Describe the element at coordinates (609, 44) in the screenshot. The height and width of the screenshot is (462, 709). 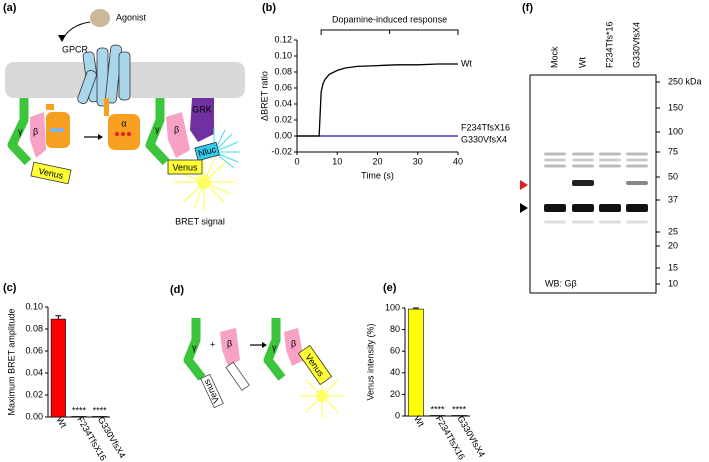
I see `lane-label: F234Tfs*16` at that location.